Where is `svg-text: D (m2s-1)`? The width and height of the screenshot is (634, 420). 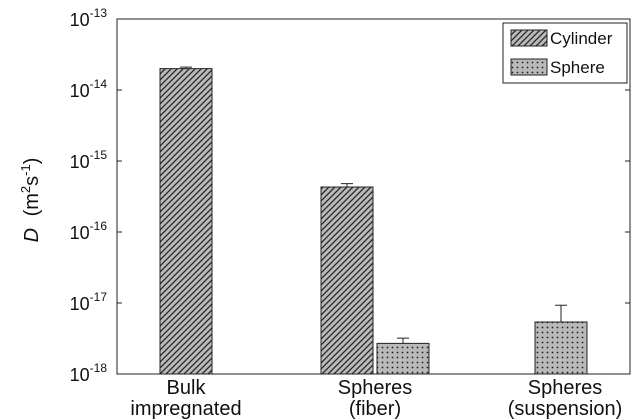 svg-text: D (m2s-1) is located at coordinates (30, 200).